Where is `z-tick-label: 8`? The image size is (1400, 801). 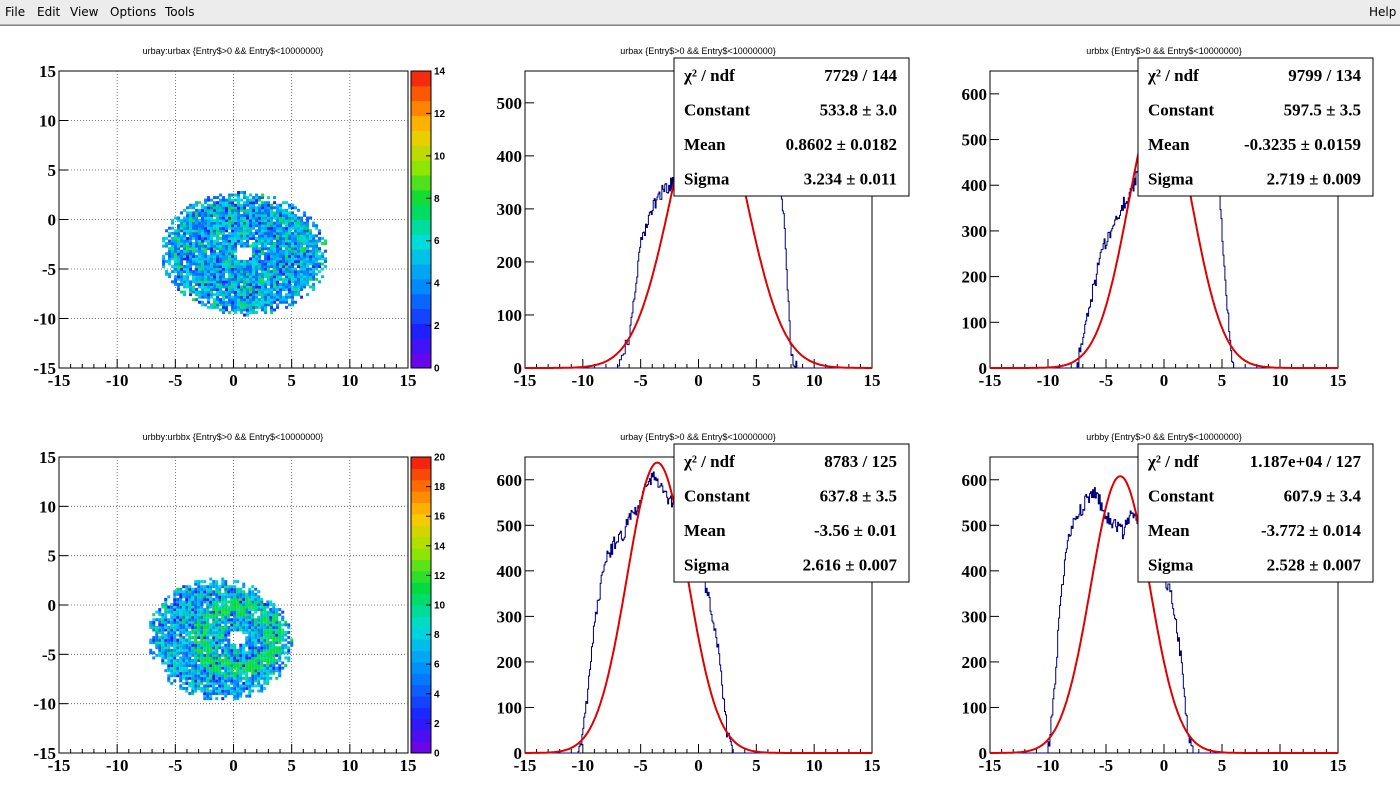 z-tick-label: 8 is located at coordinates (437, 199).